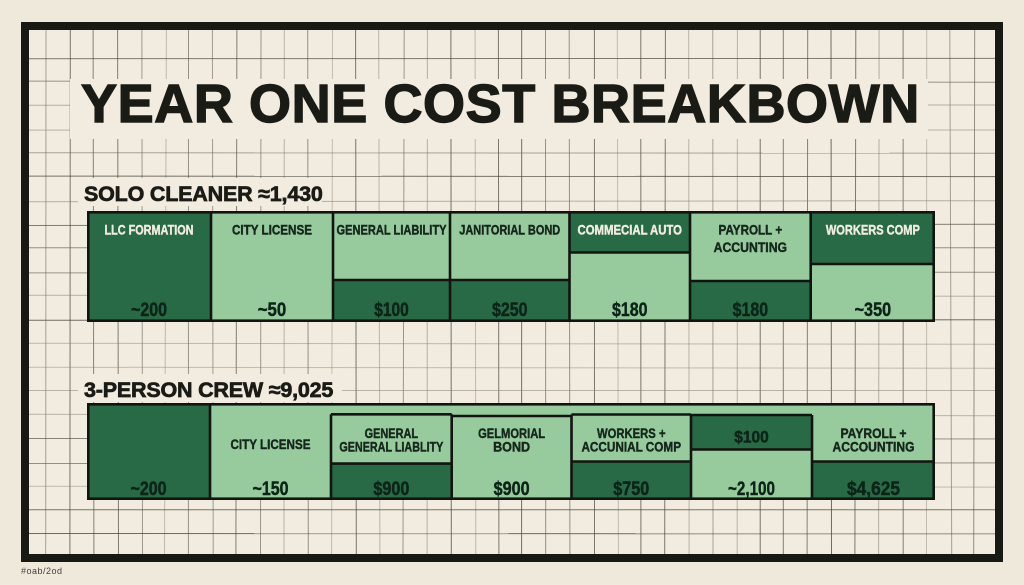 The height and width of the screenshot is (585, 1024). I want to click on svg-text: WORKERS +, so click(631, 433).